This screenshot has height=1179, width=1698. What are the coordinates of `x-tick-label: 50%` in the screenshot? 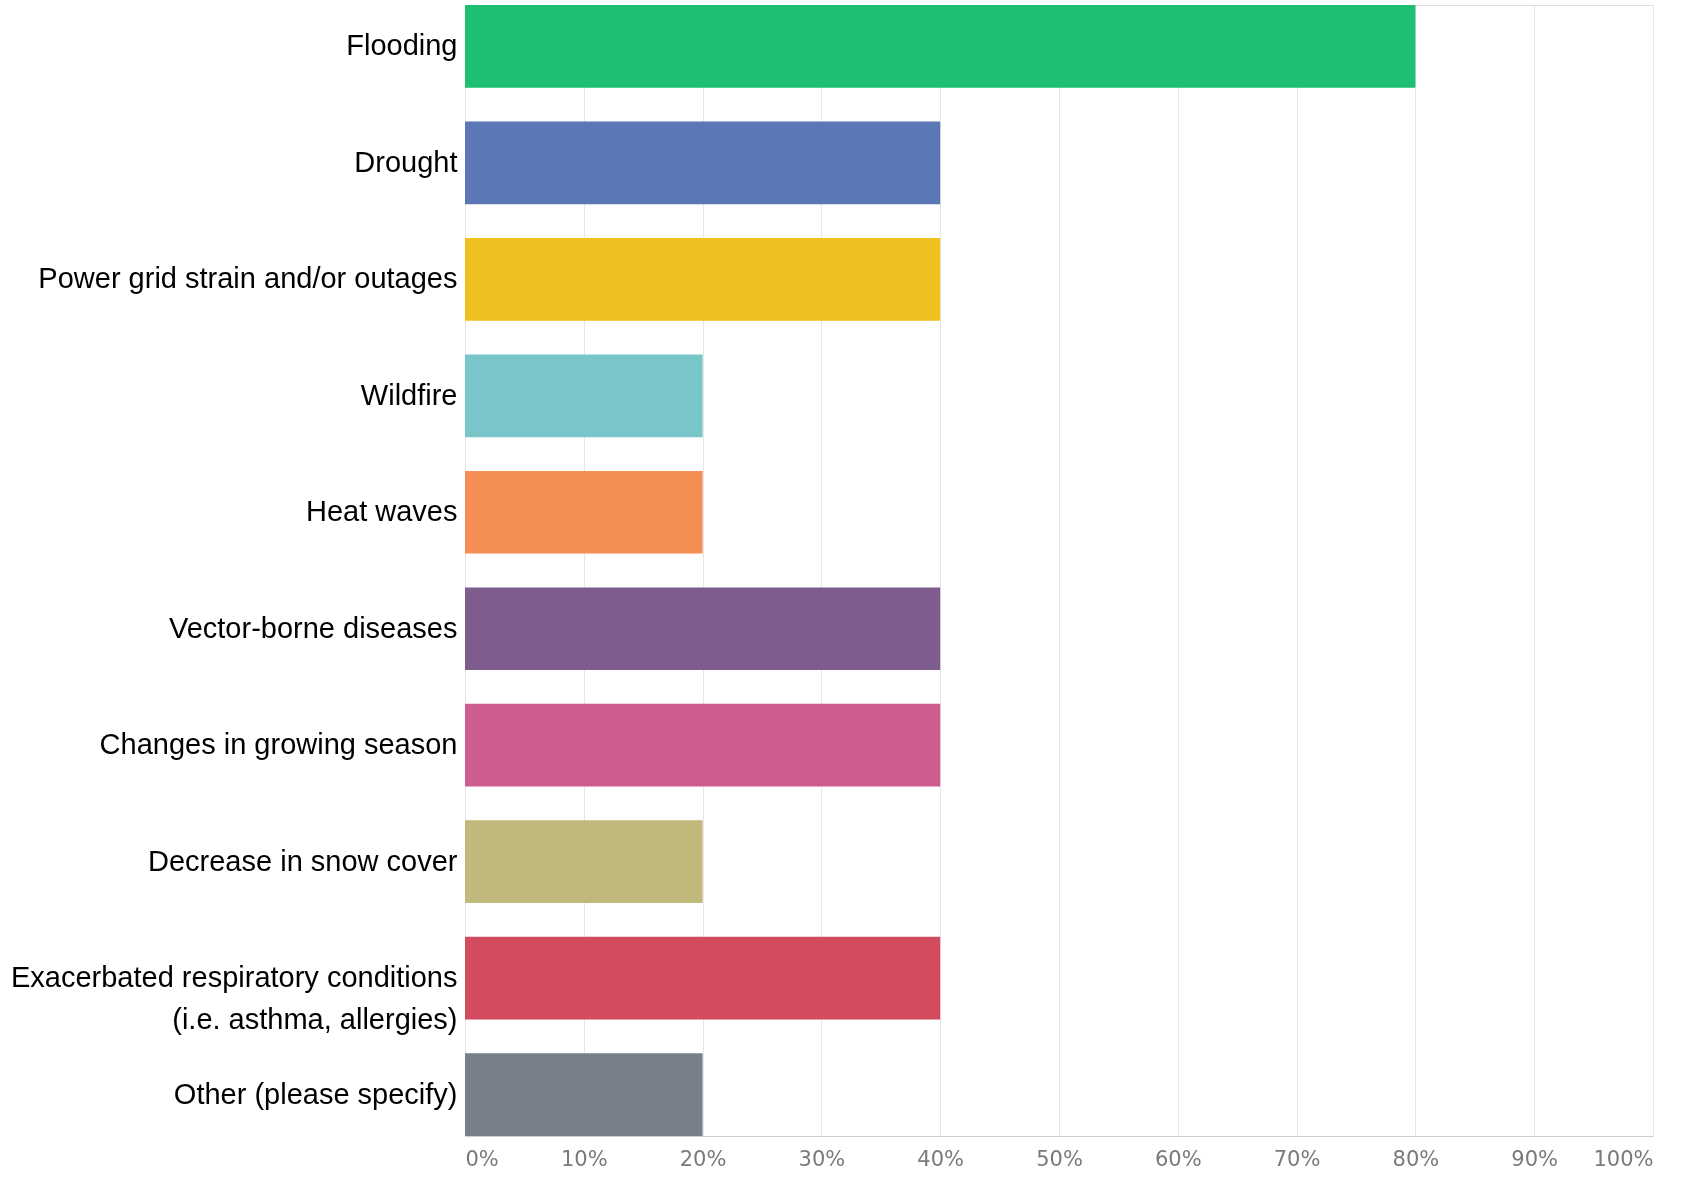 It's located at (1059, 1158).